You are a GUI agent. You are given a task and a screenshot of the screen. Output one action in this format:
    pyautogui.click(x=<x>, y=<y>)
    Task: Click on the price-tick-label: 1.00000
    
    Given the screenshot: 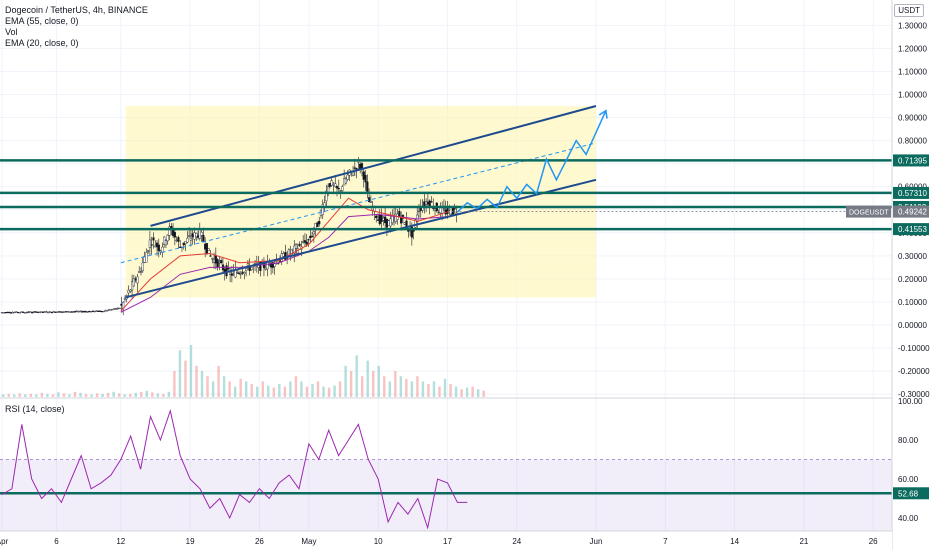 What is the action you would take?
    pyautogui.click(x=912, y=95)
    